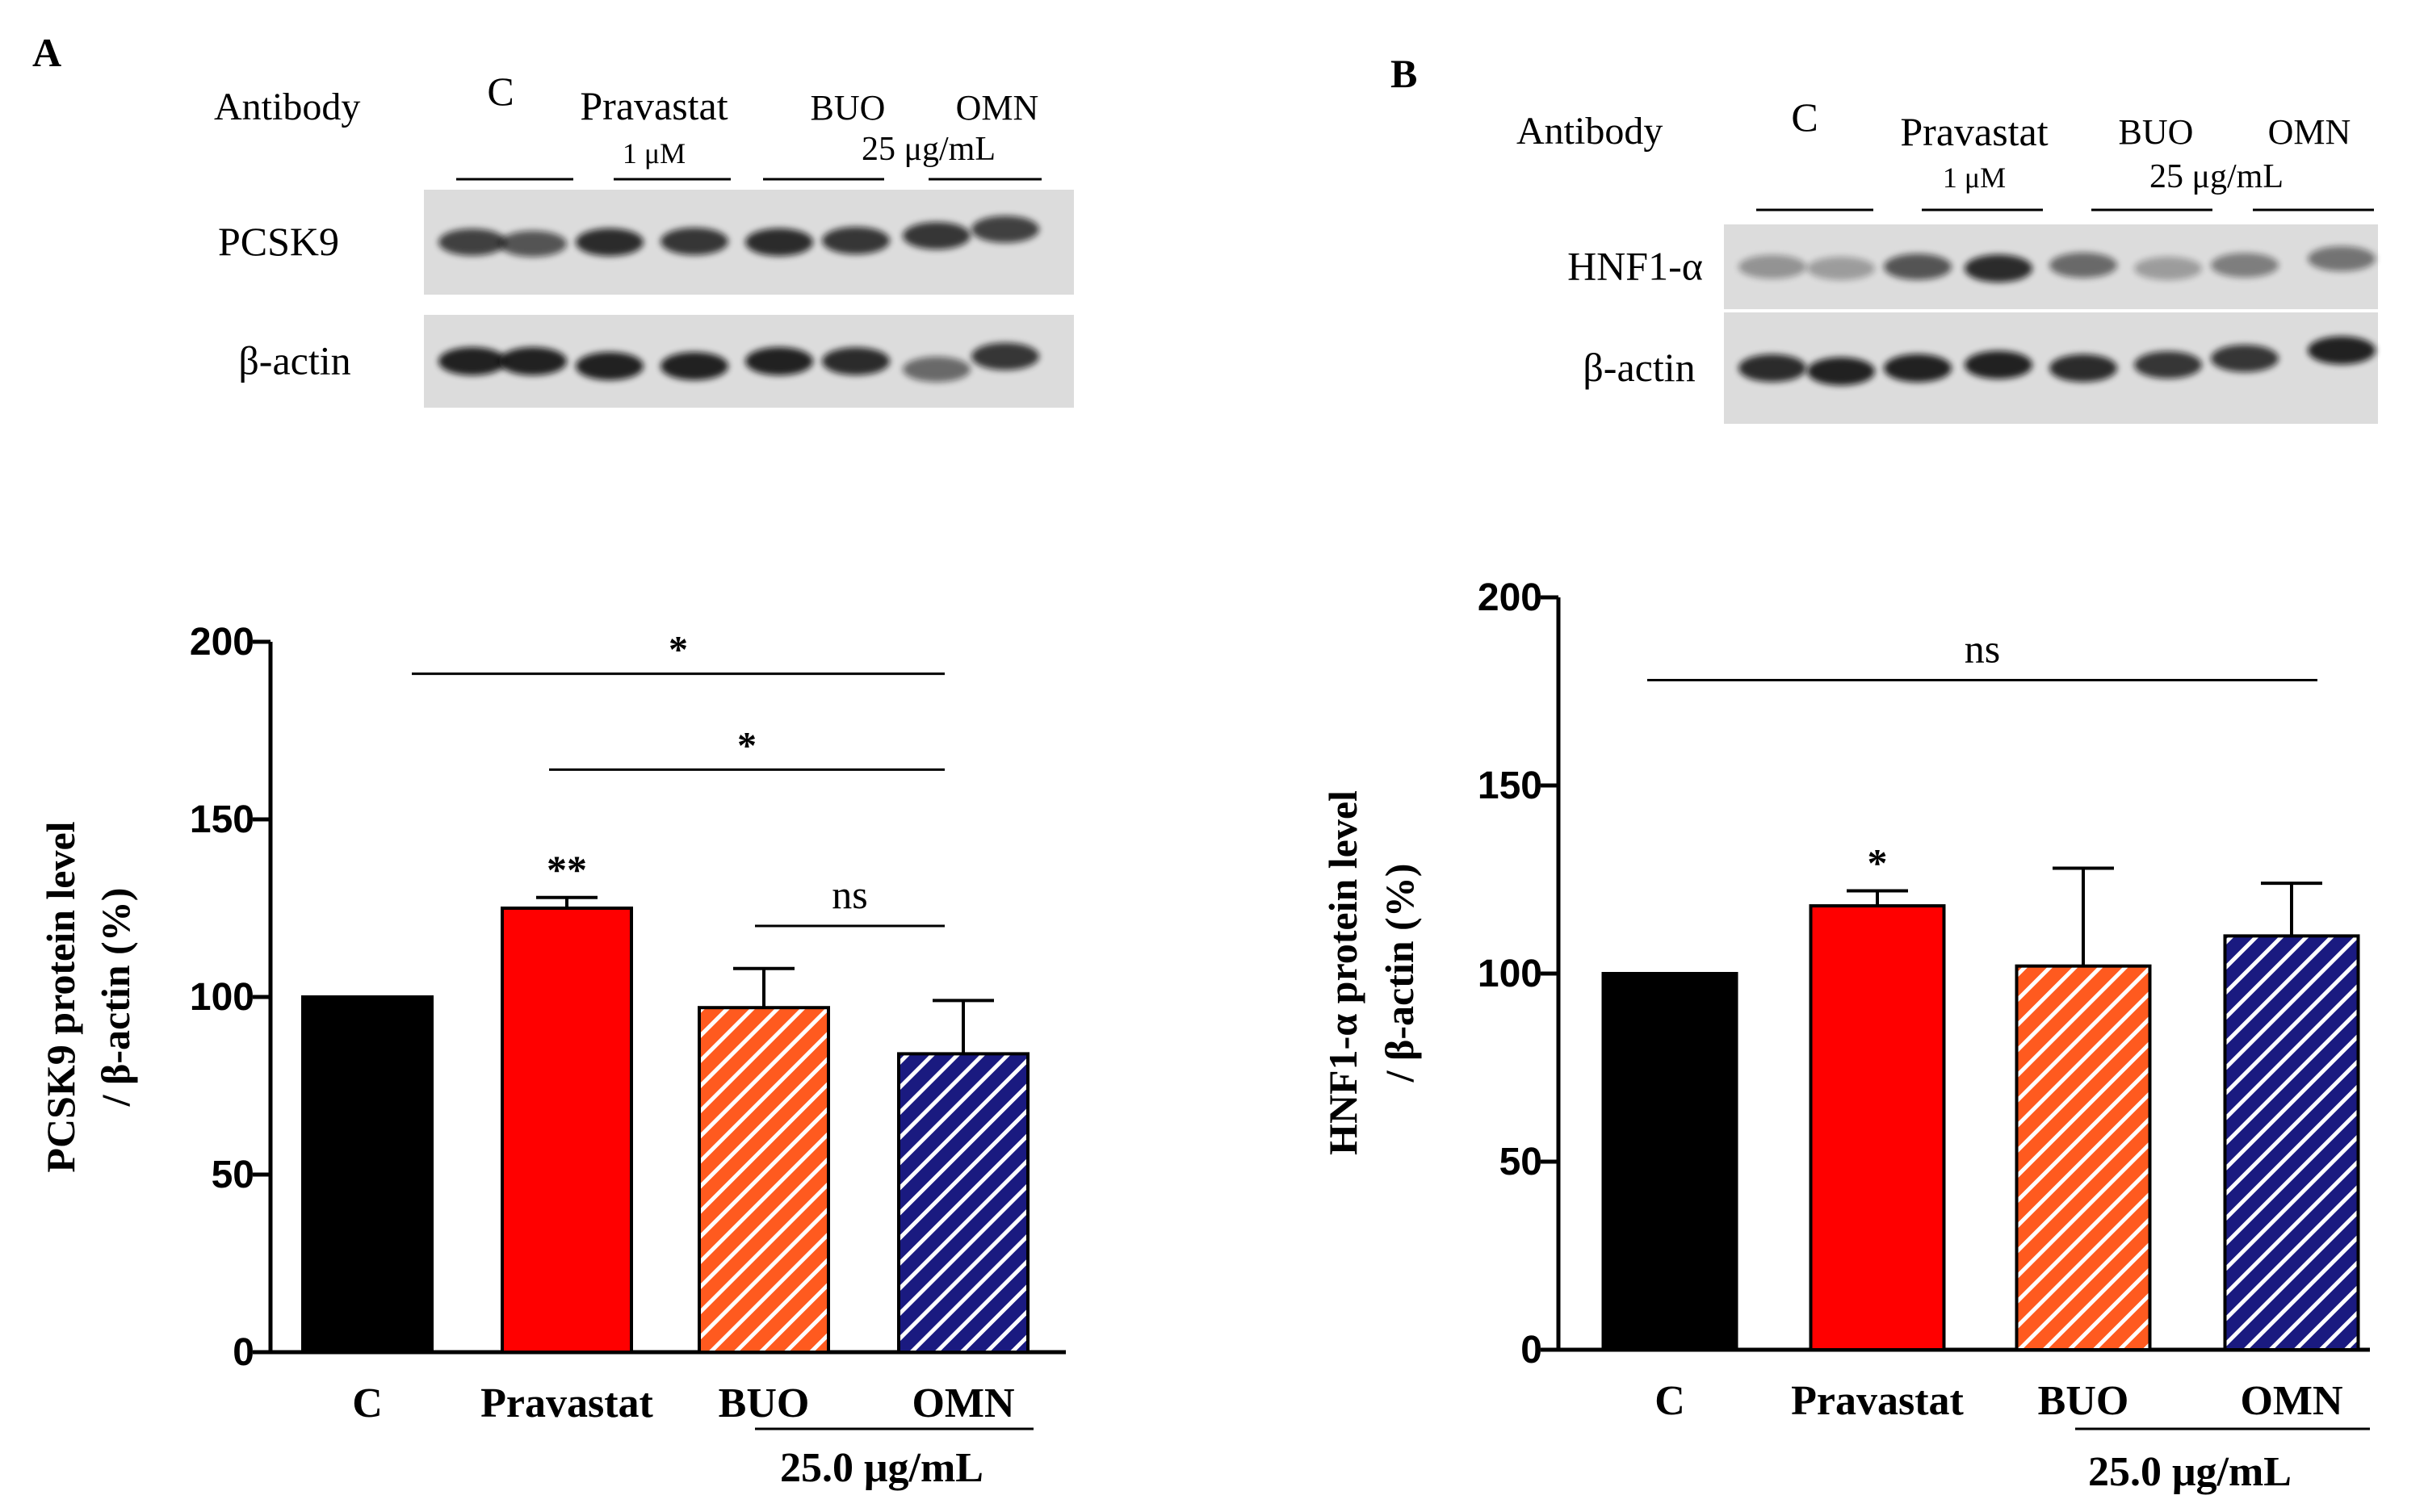  What do you see at coordinates (278, 241) in the screenshot?
I see `blot-row-label: PCSK9` at bounding box center [278, 241].